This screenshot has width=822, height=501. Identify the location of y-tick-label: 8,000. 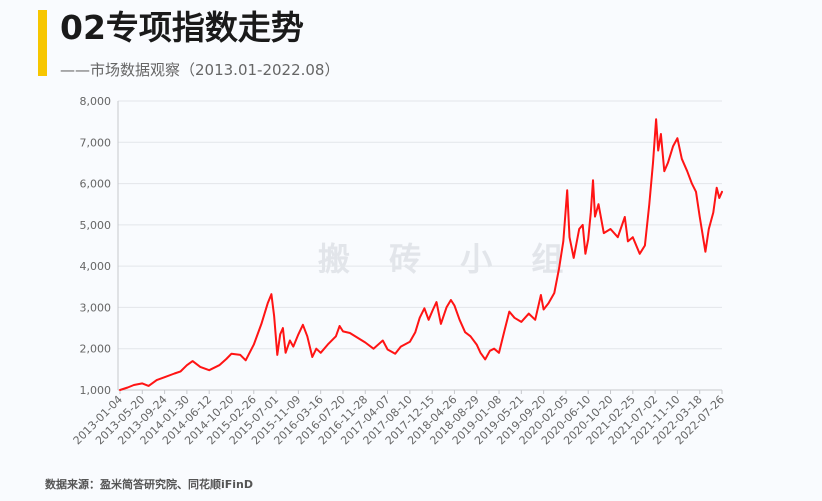
(96, 101).